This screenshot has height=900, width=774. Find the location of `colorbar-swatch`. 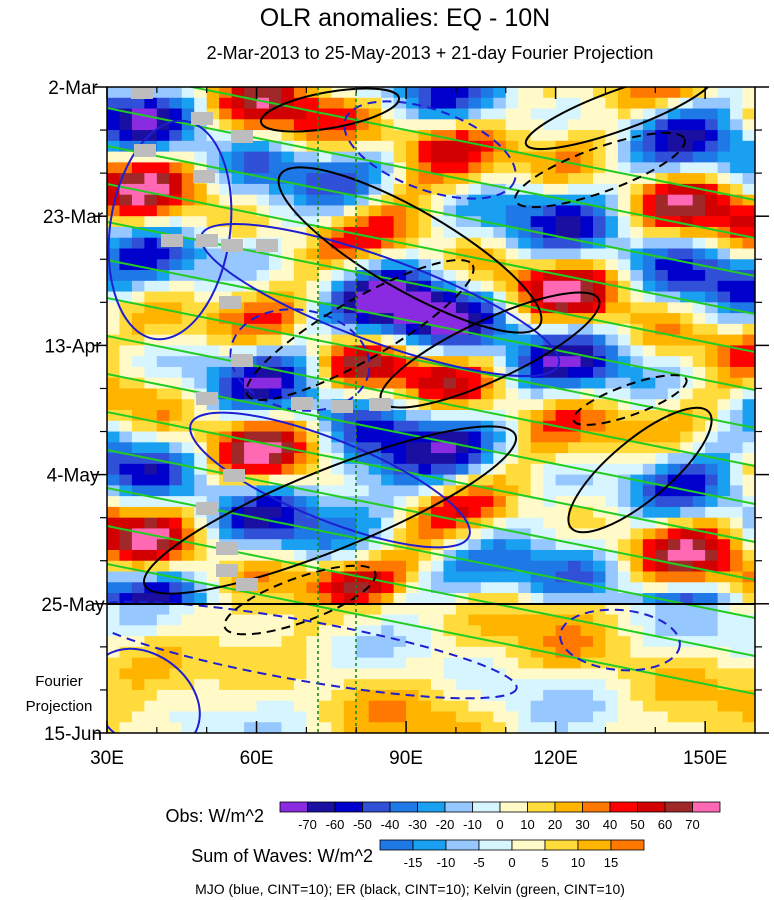

colorbar-swatch is located at coordinates (403, 807).